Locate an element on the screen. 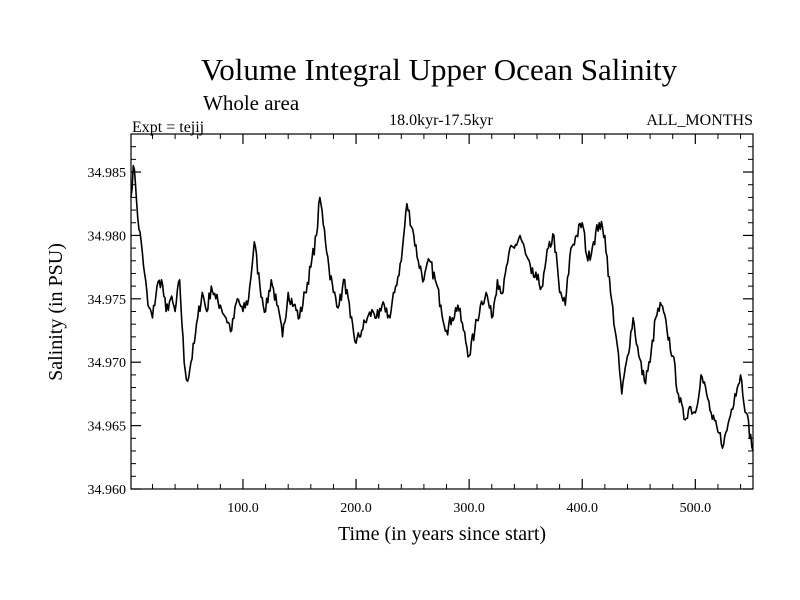 The image size is (800, 600). x-tick-label: 500.0 is located at coordinates (696, 508).